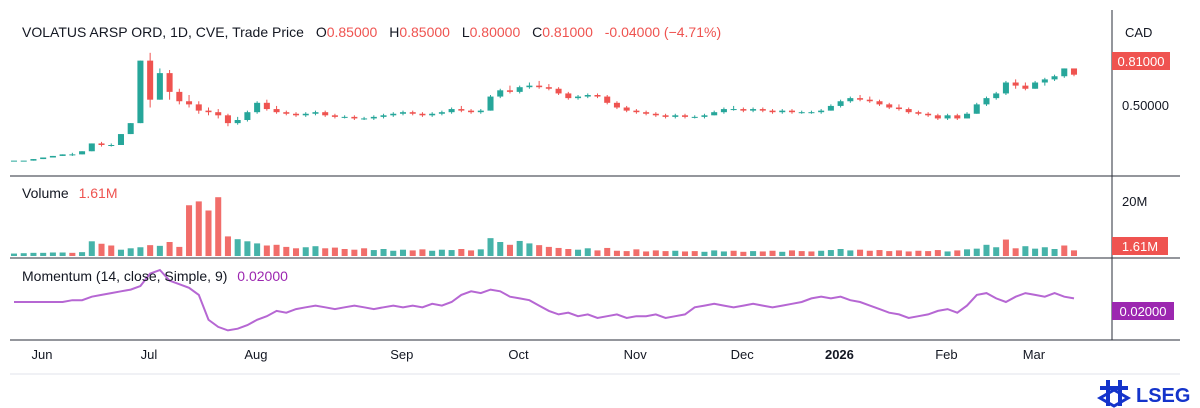  Describe the element at coordinates (539, 354) in the screenshot. I see `time-axis: Jun Jul Aug Sep Oct Nov Dec 2026 Feb Mar` at that location.